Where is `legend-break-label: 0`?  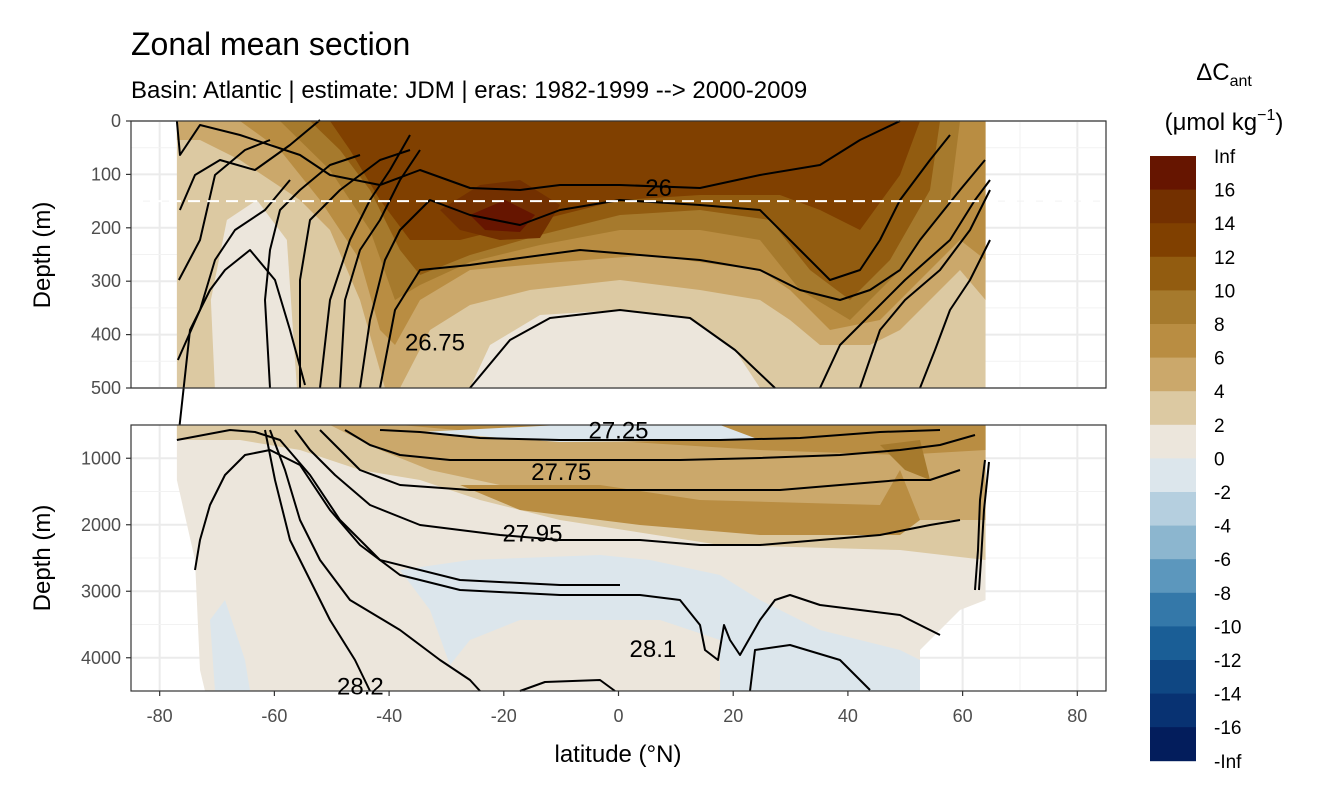
legend-break-label: 0 is located at coordinates (1219, 459).